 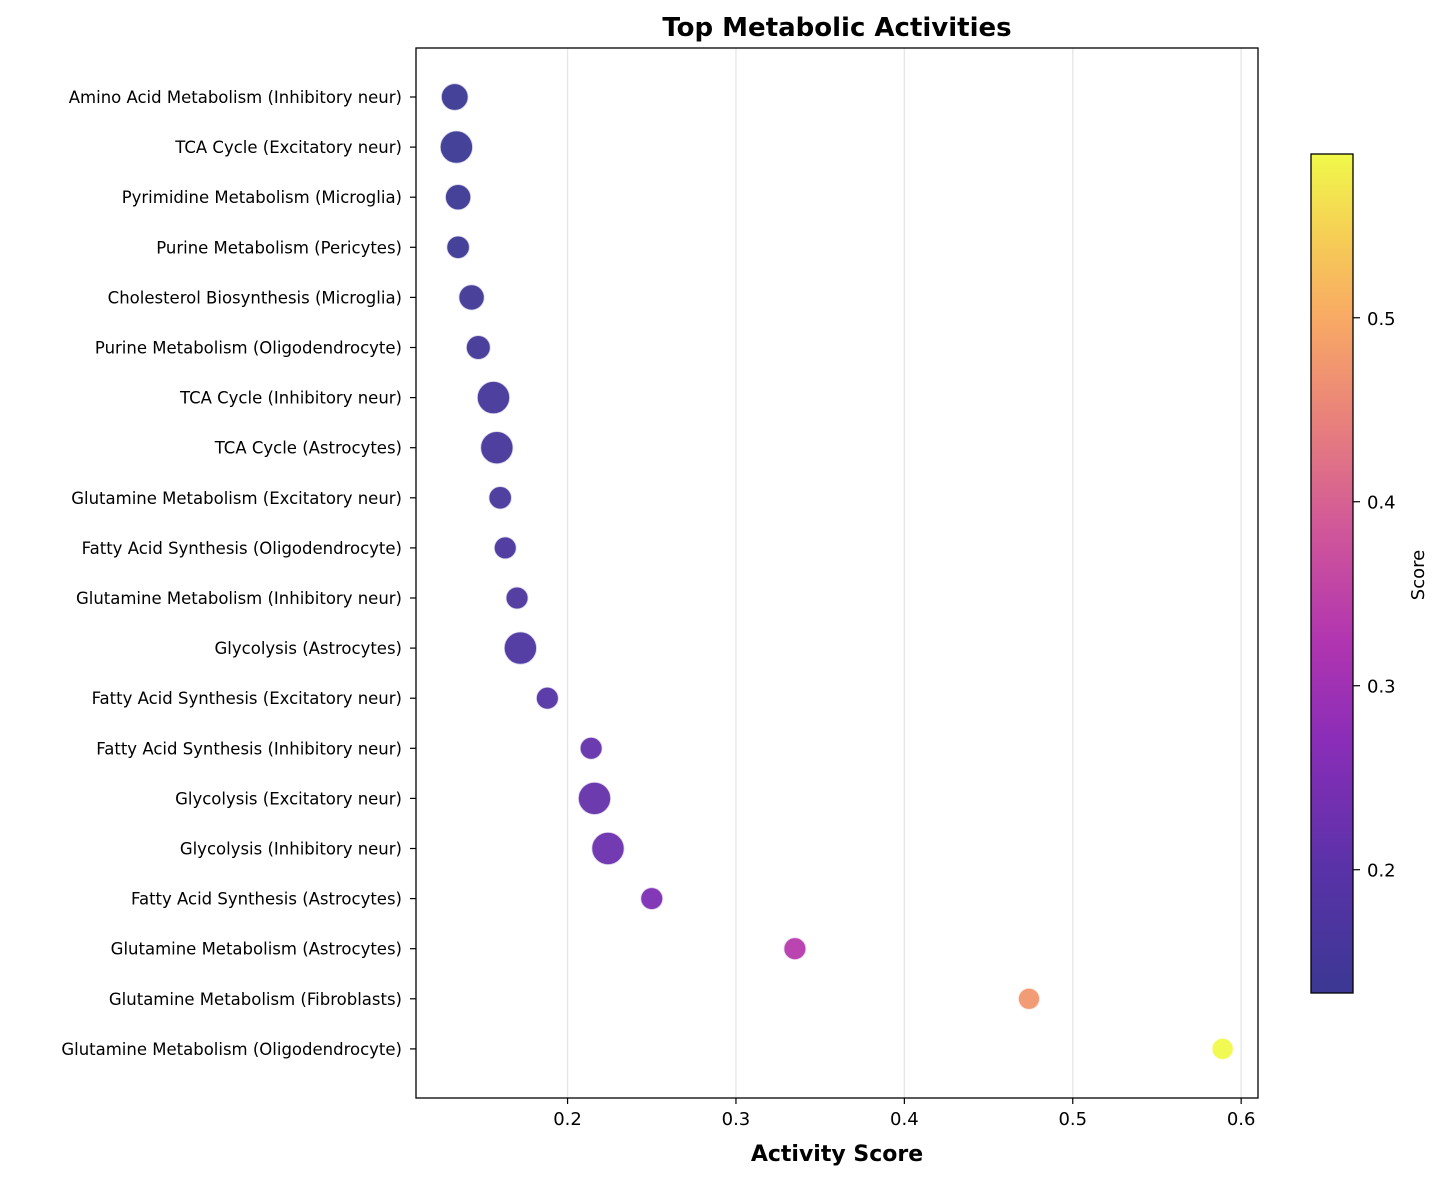 What do you see at coordinates (249, 748) in the screenshot?
I see `y-tick-label: Fatty Acid Synthesis (Inhibitory neur)` at bounding box center [249, 748].